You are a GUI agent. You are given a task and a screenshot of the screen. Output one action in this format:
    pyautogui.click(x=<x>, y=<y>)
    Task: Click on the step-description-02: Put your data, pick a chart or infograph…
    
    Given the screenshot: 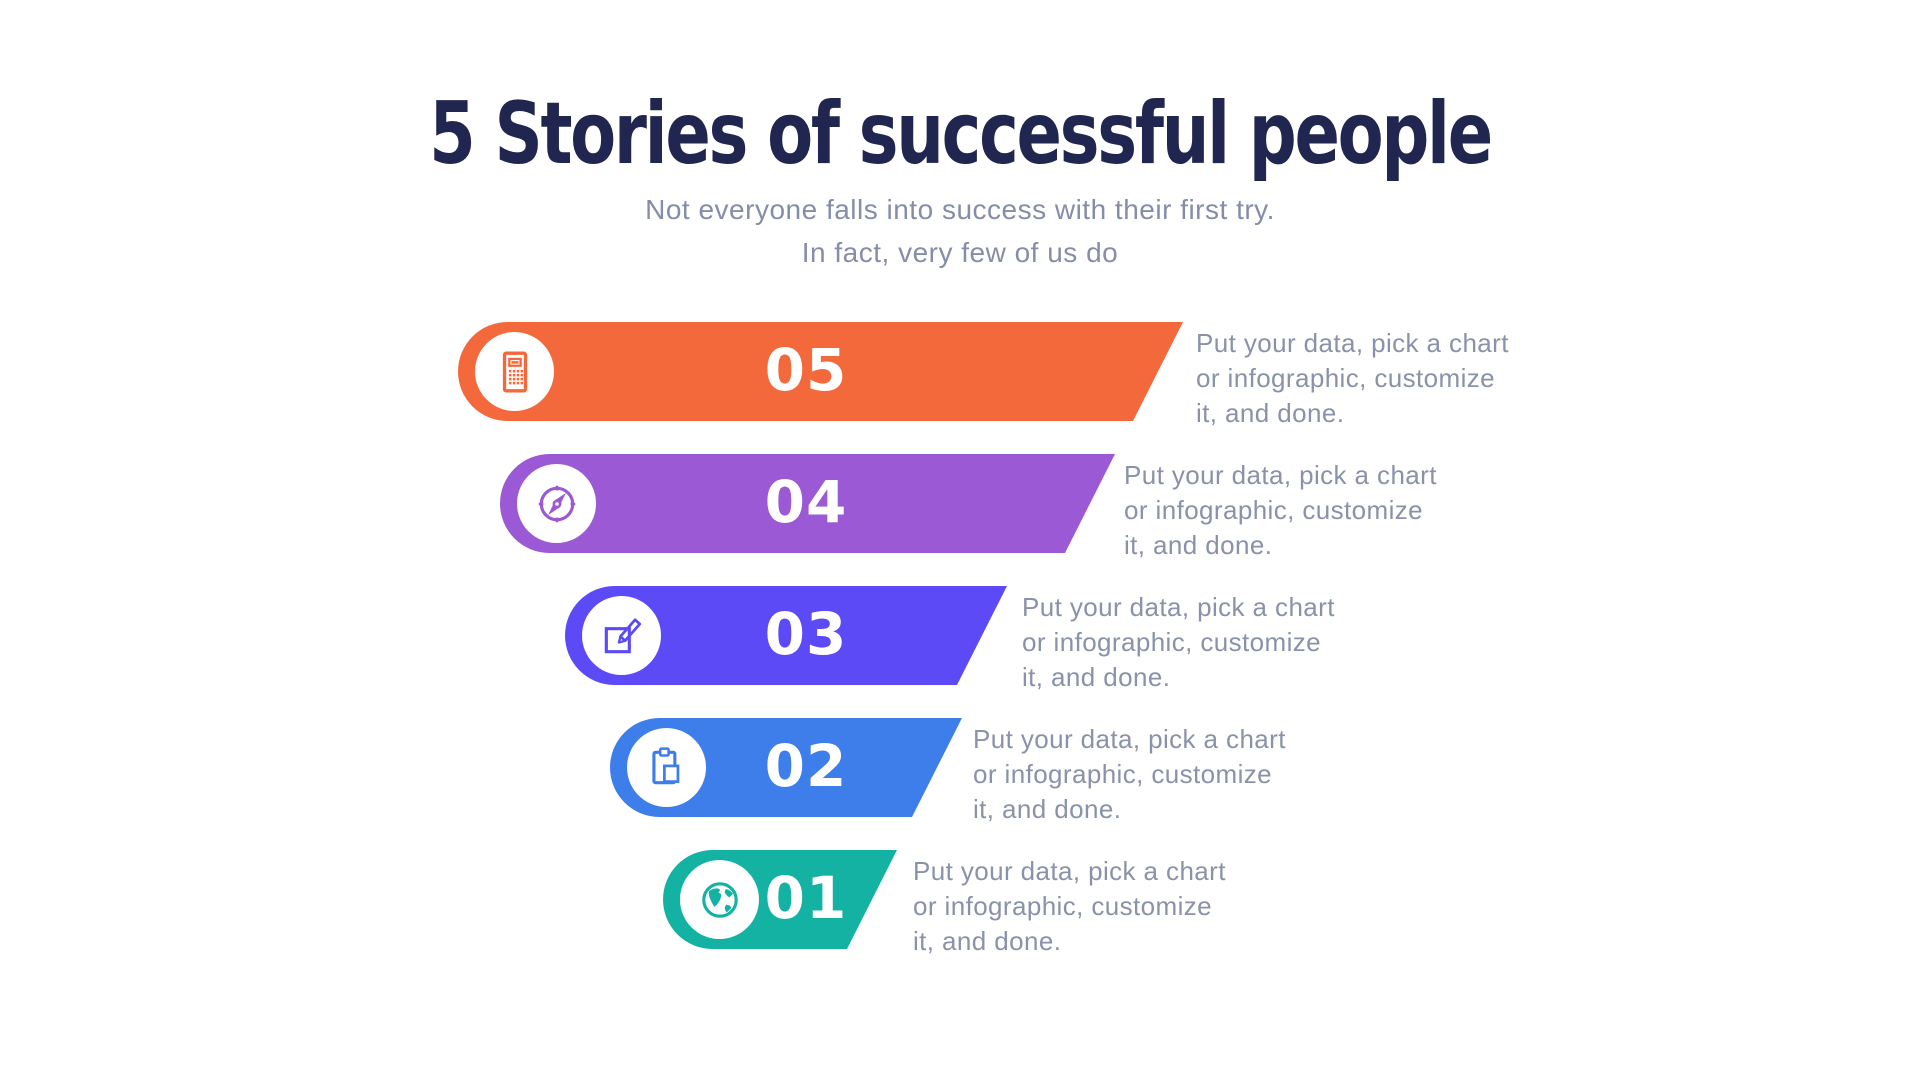 What is the action you would take?
    pyautogui.click(x=1129, y=774)
    